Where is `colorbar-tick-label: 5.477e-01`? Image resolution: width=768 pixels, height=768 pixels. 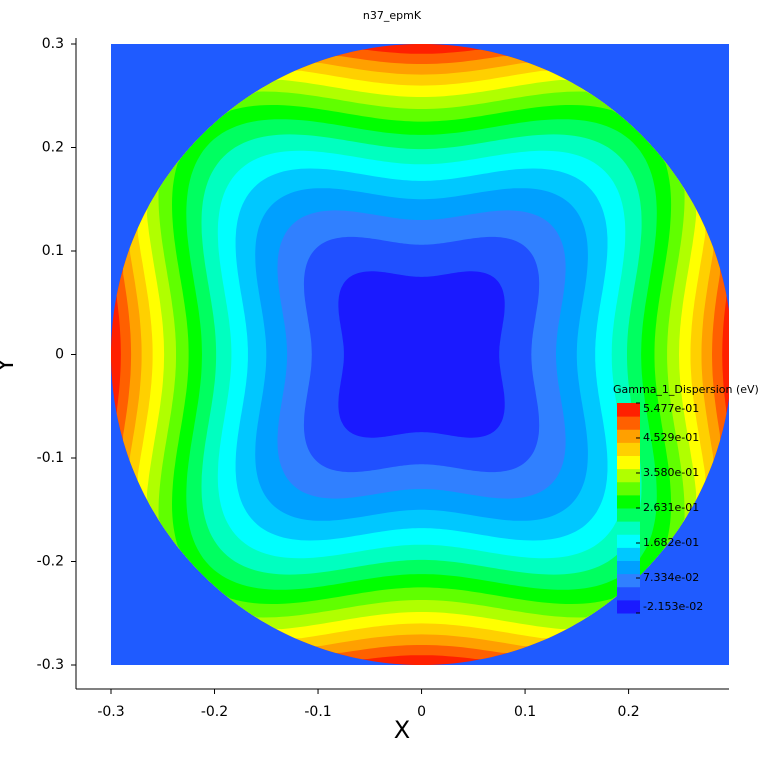
colorbar-tick-label: 5.477e-01 is located at coordinates (671, 408).